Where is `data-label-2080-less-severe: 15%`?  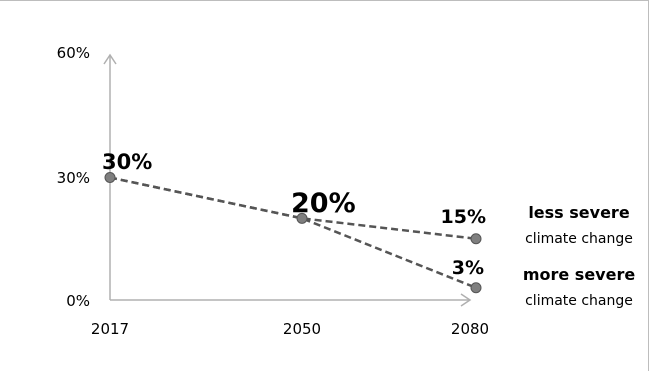 data-label-2080-less-severe: 15% is located at coordinates (463, 217).